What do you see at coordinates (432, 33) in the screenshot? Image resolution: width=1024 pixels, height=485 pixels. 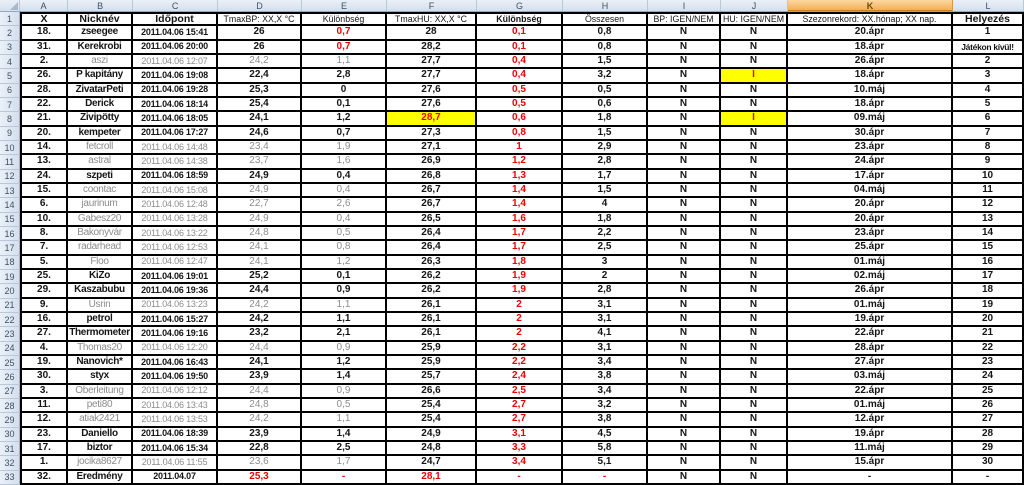 I see `cell-f2: 28` at bounding box center [432, 33].